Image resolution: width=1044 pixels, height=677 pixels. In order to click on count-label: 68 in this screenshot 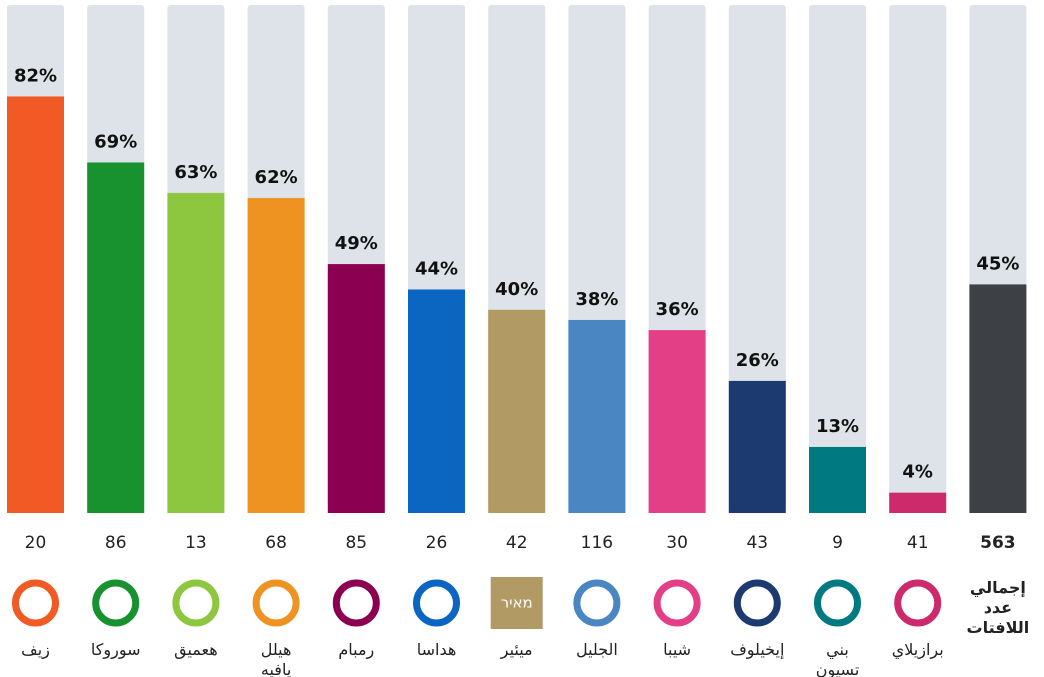, I will do `click(276, 543)`.